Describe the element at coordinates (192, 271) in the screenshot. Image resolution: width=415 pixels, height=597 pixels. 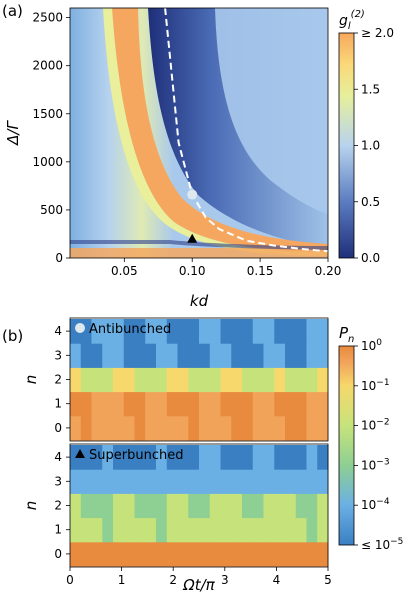
I see `x-tick-label-a: 0.10` at that location.